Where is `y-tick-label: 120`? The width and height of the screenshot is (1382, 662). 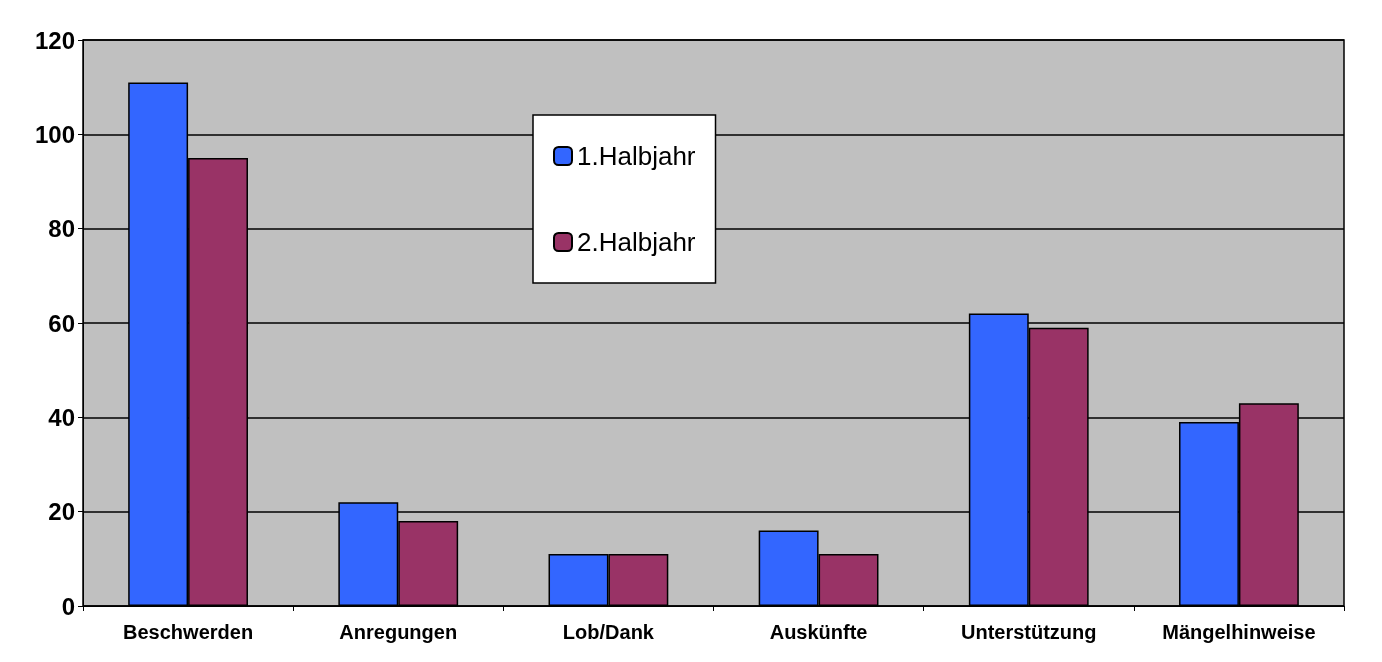
y-tick-label: 120 is located at coordinates (54, 40).